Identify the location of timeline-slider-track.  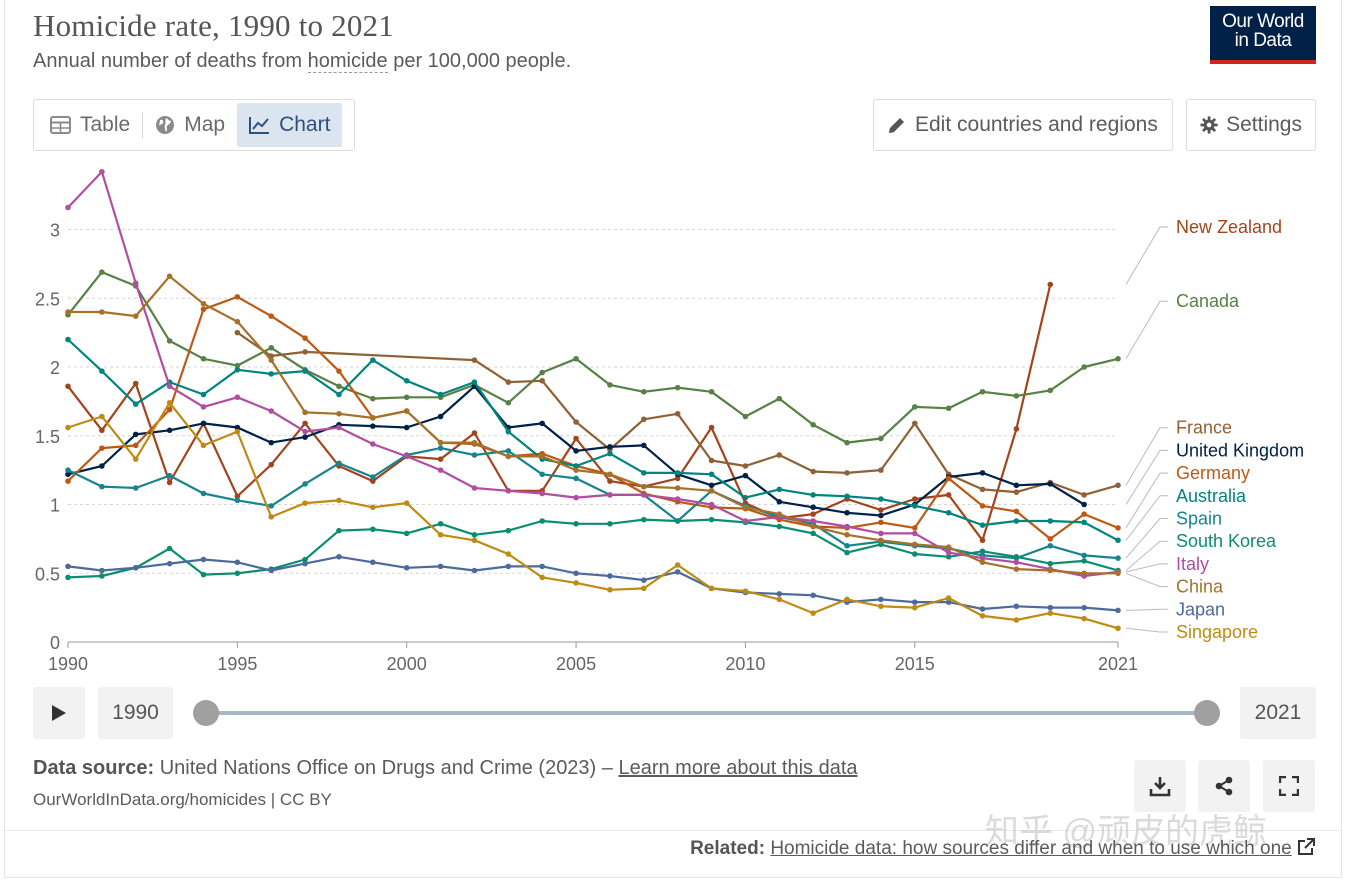
(706, 713).